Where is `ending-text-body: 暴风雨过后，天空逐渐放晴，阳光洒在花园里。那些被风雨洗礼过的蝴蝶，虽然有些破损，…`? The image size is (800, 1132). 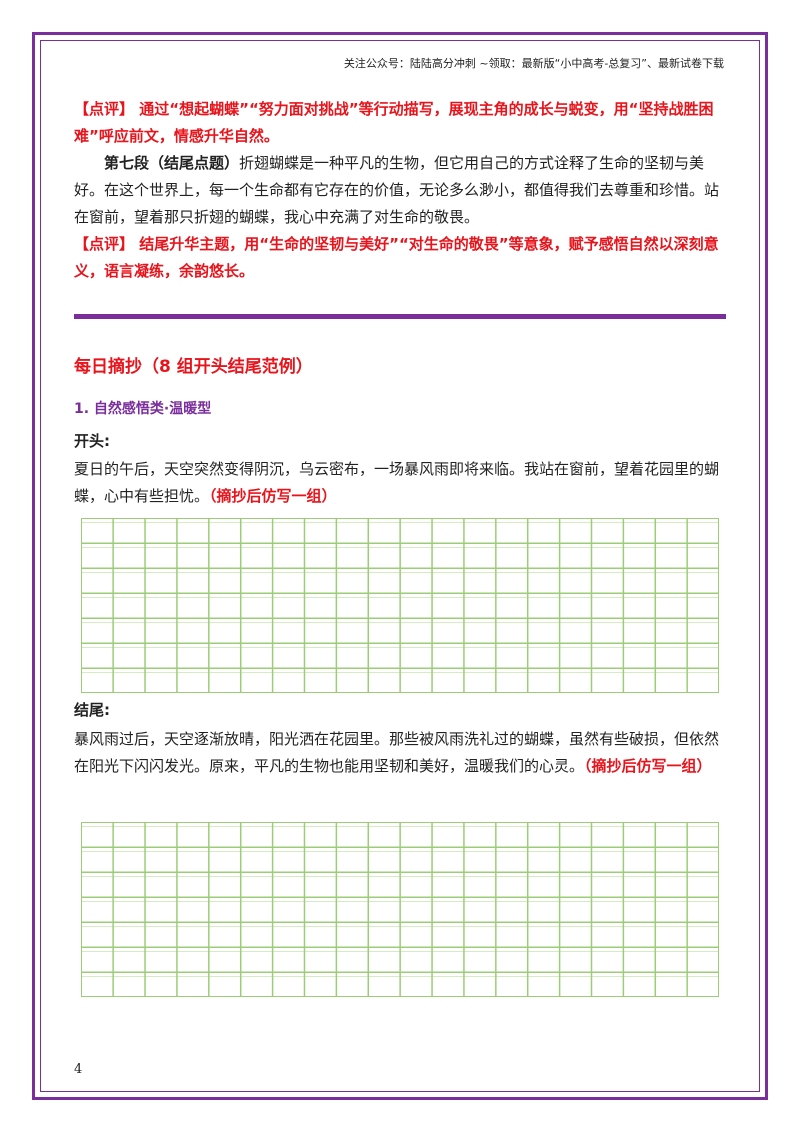 ending-text-body: 暴风雨过后，天空逐渐放晴，阳光洒在花园里。那些被风雨洗礼过的蝴蝶，虽然有些破损，… is located at coordinates (397, 752).